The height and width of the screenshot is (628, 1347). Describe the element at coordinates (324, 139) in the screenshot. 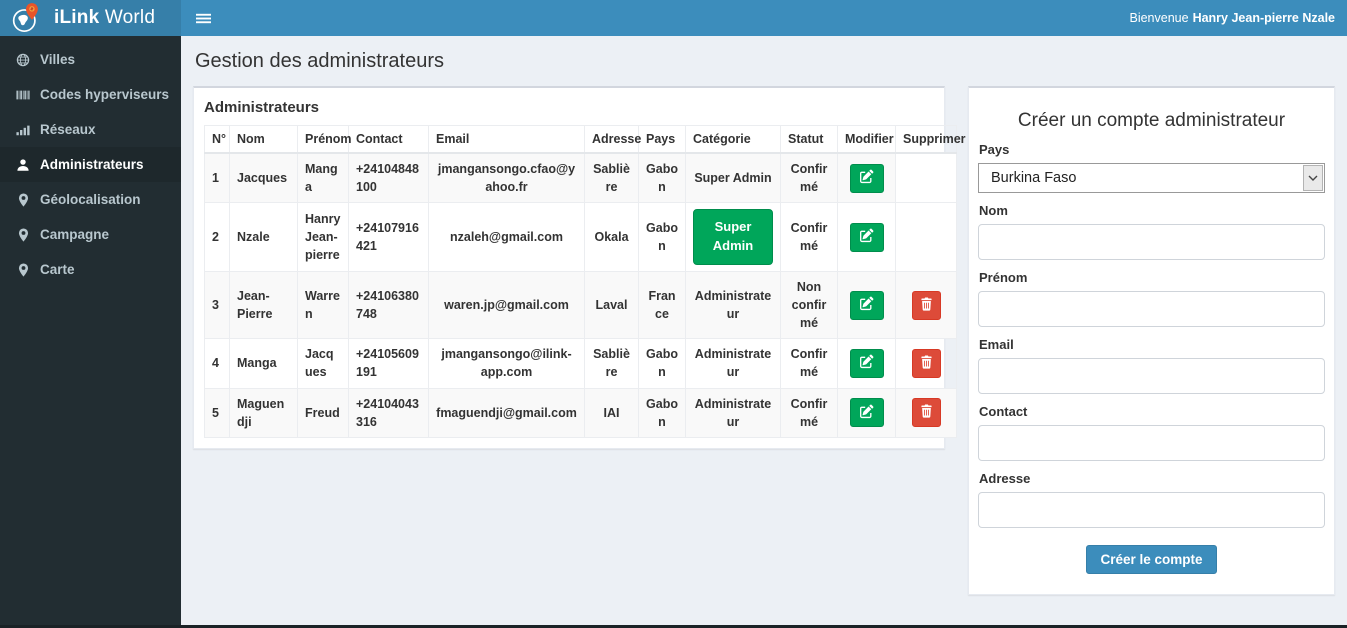

I see `column-header: Prénom` at that location.